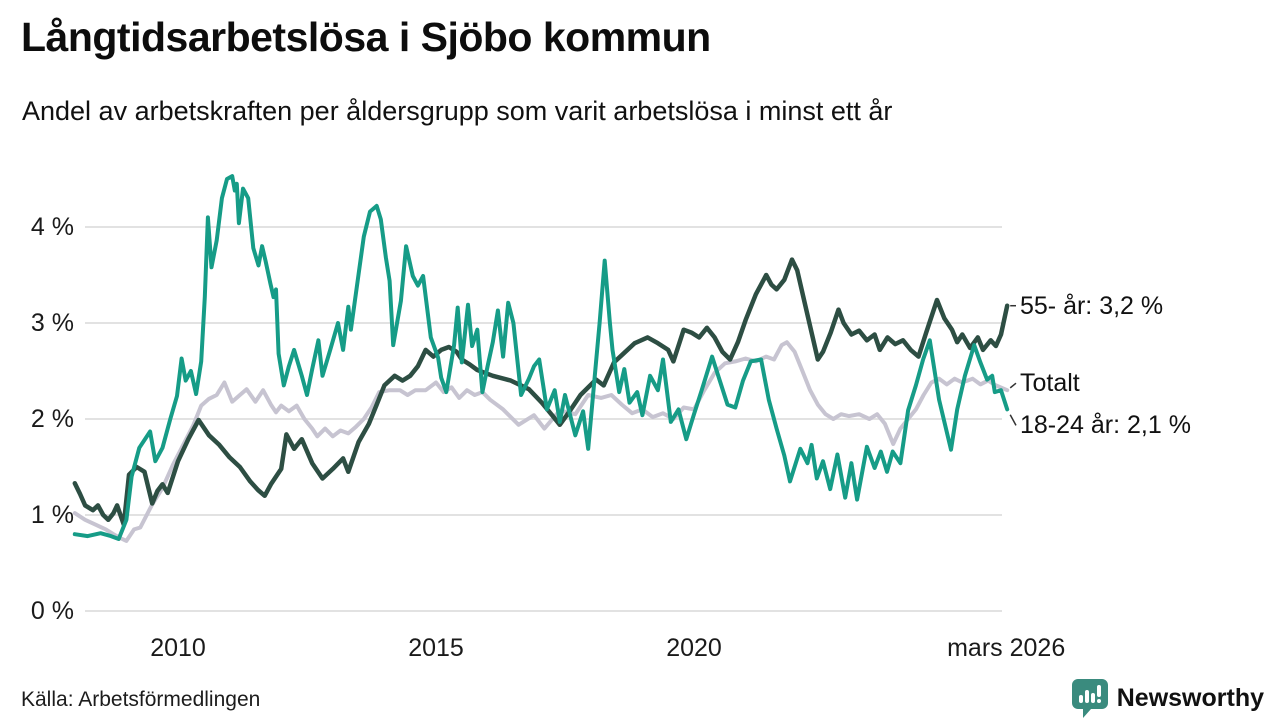  What do you see at coordinates (52, 611) in the screenshot?
I see `y-tick-label: 0 %` at bounding box center [52, 611].